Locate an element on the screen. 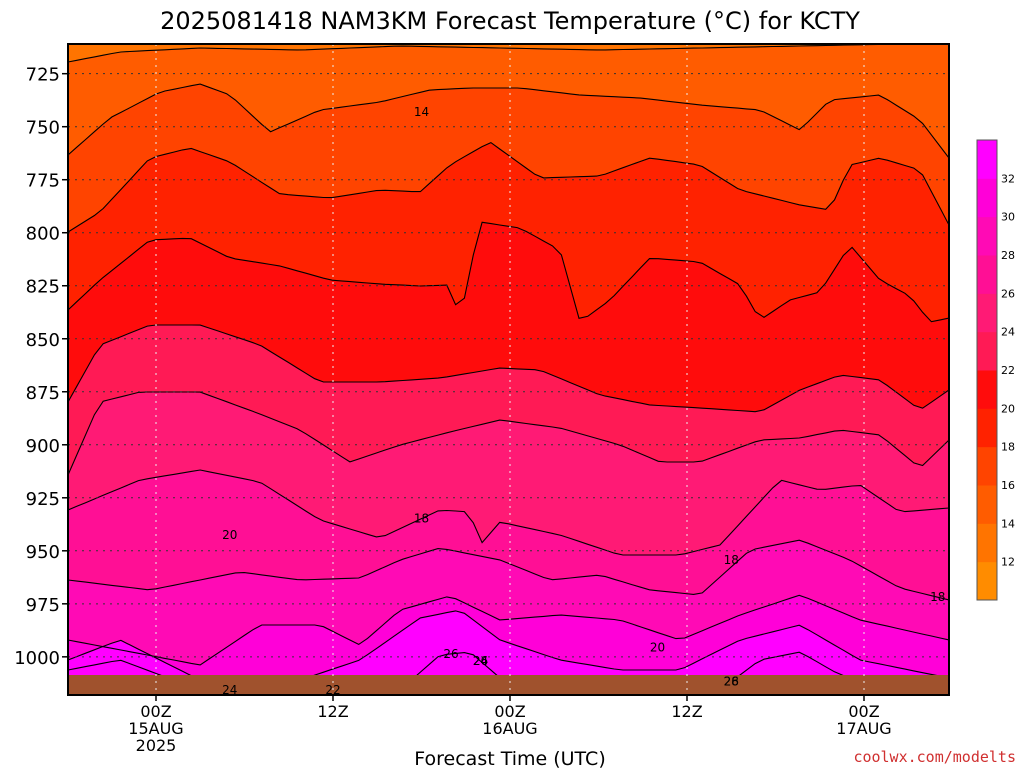 This screenshot has width=1024, height=768. colorbar-tick-label: 20 is located at coordinates (1008, 408).